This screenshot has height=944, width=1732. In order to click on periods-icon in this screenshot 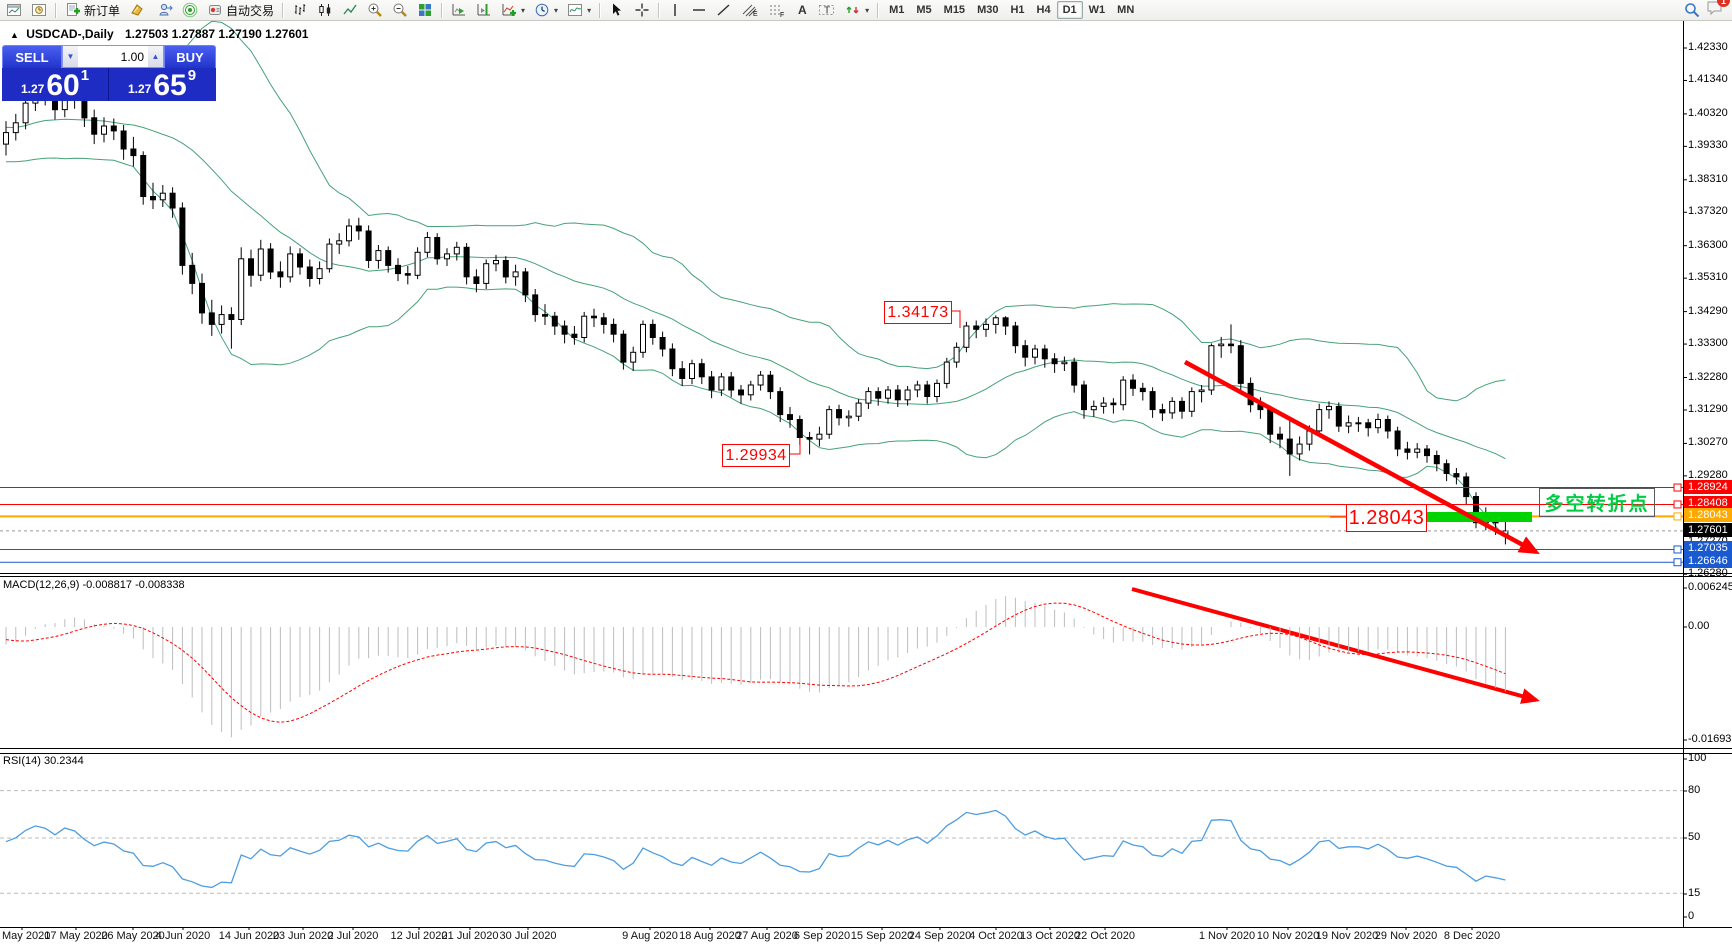, I will do `click(542, 10)`.